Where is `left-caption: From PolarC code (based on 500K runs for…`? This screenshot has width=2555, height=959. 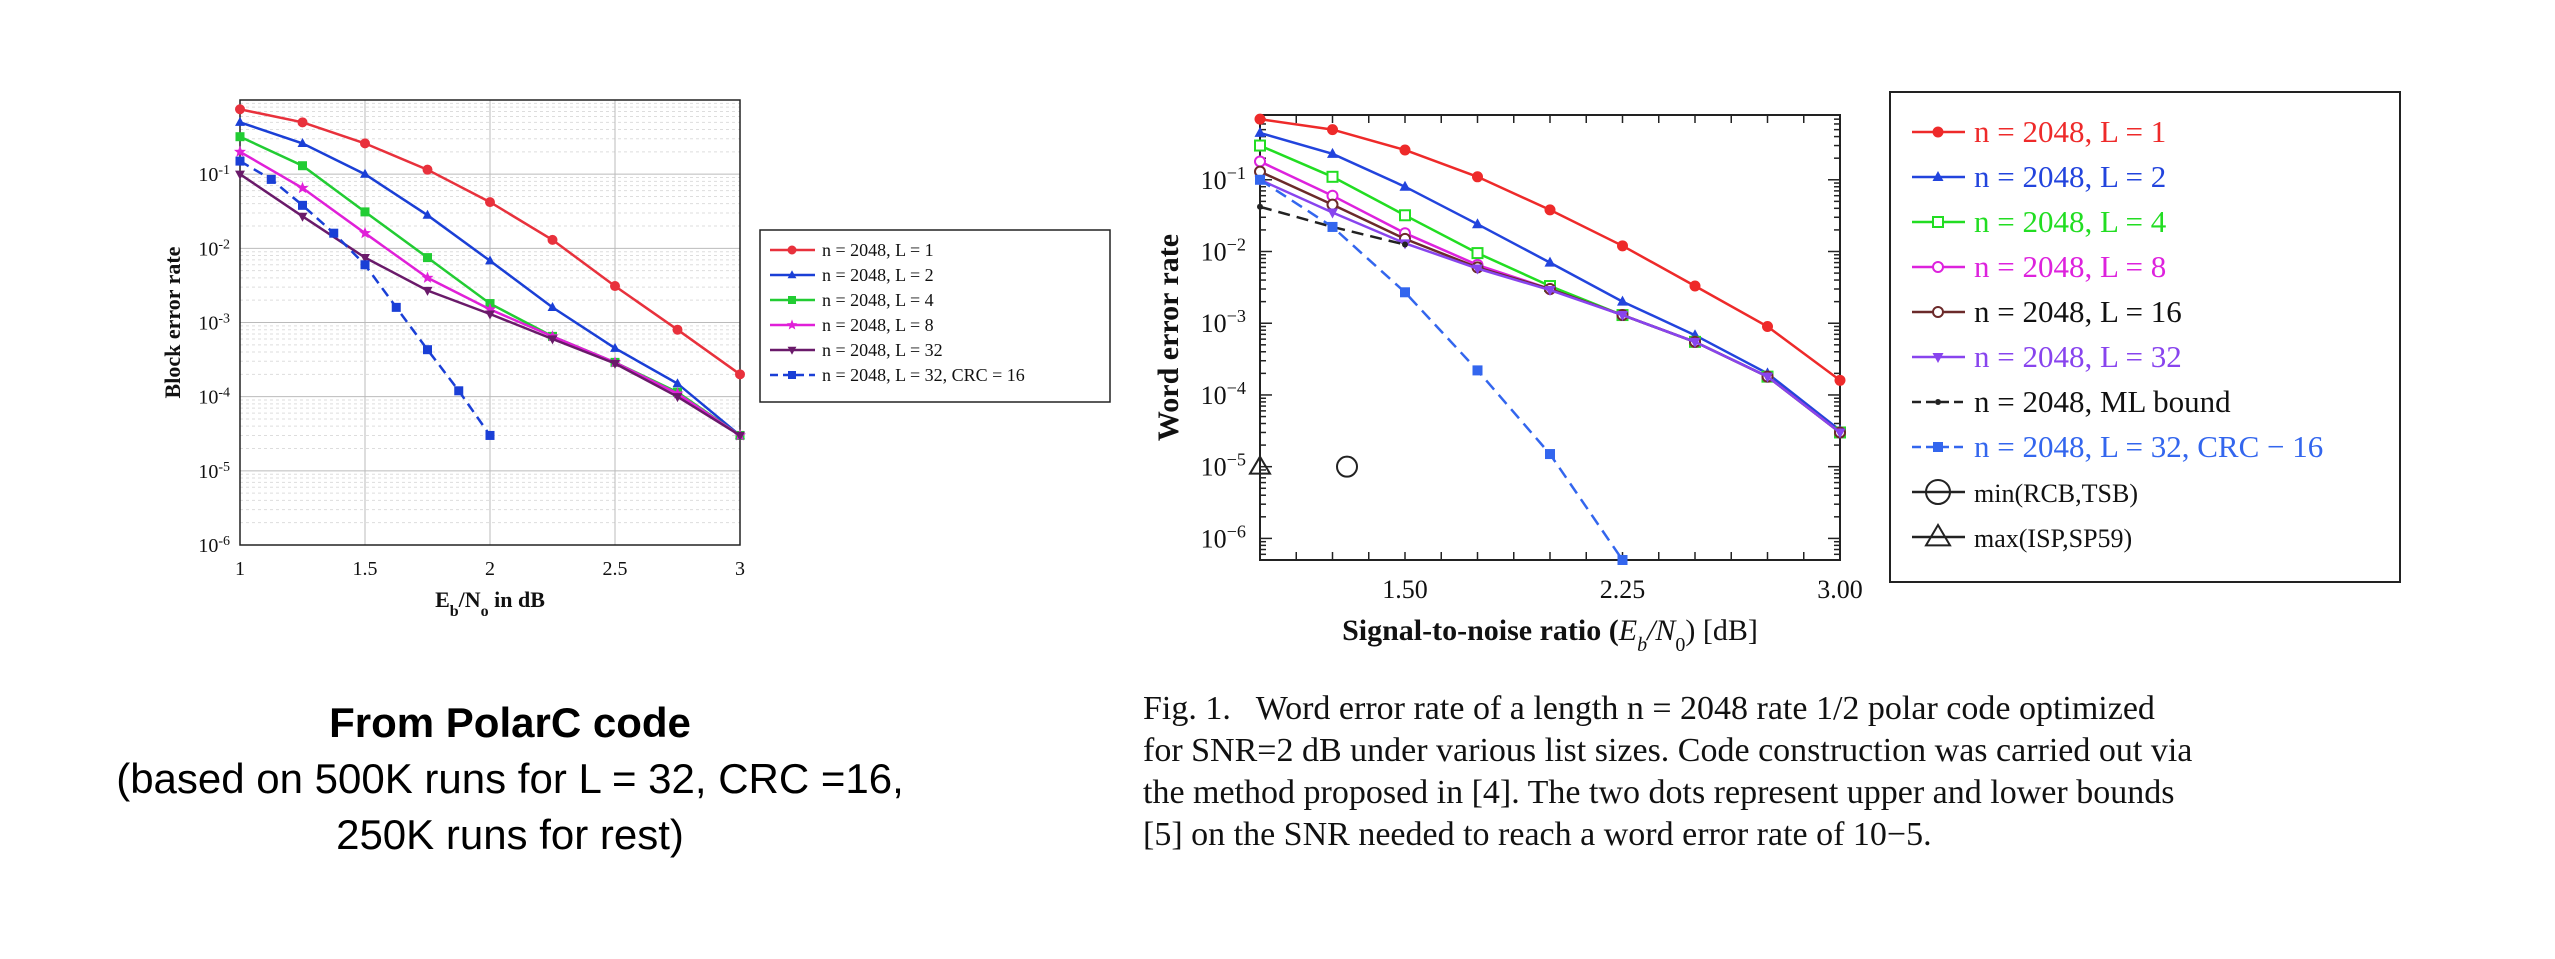
left-caption: From PolarC code (based on 500K runs for… is located at coordinates (510, 779).